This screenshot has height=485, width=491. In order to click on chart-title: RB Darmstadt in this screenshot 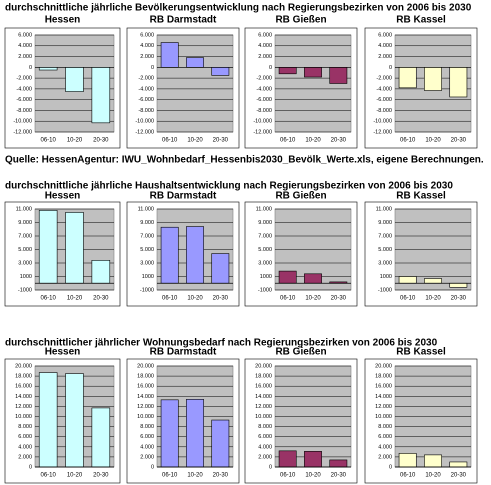, I will do `click(183, 196)`.